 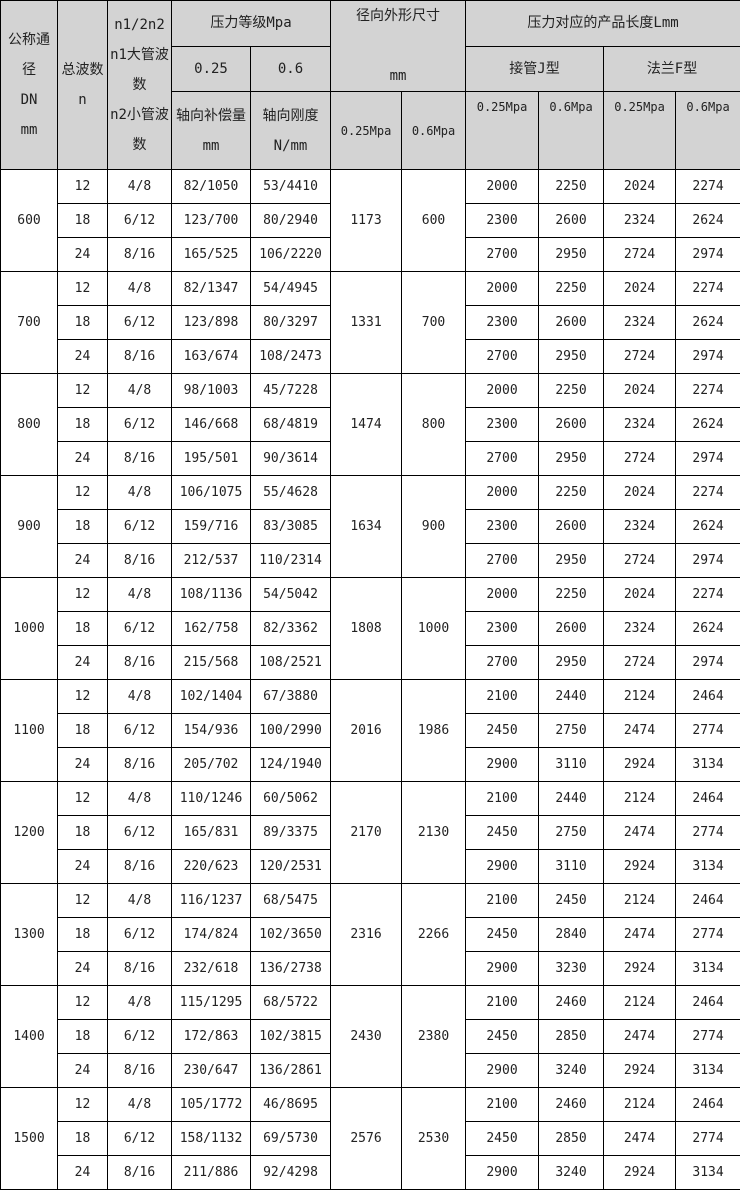 What do you see at coordinates (502, 731) in the screenshot?
I see `cell-j-025: 2450` at bounding box center [502, 731].